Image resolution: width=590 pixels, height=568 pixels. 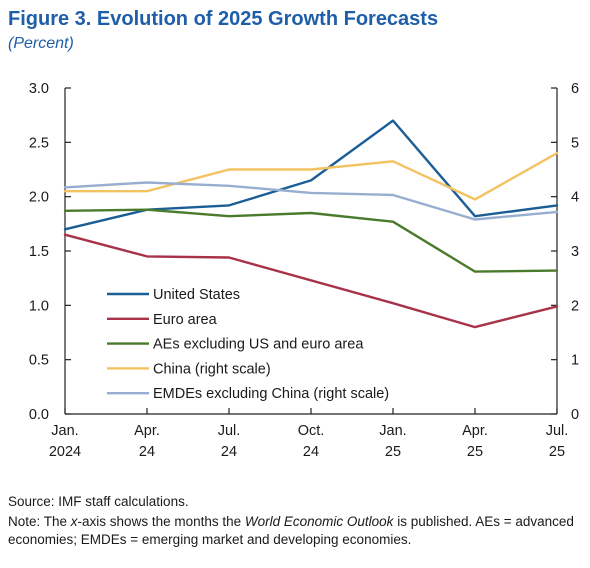 I want to click on y-tick-label: 3.0, so click(x=39, y=89).